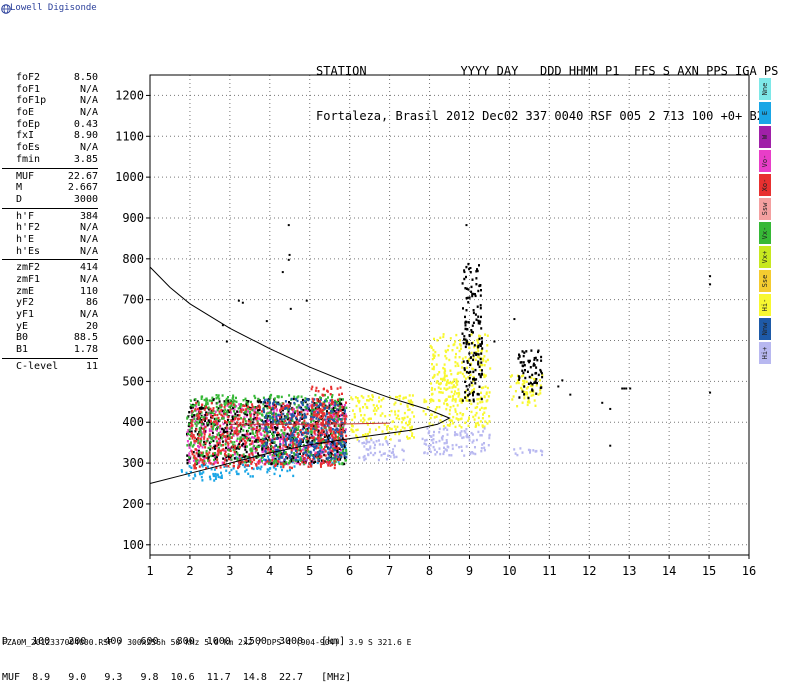 This screenshot has width=800, height=696. What do you see at coordinates (85, 350) in the screenshot?
I see `parameter-value: 1.78` at bounding box center [85, 350].